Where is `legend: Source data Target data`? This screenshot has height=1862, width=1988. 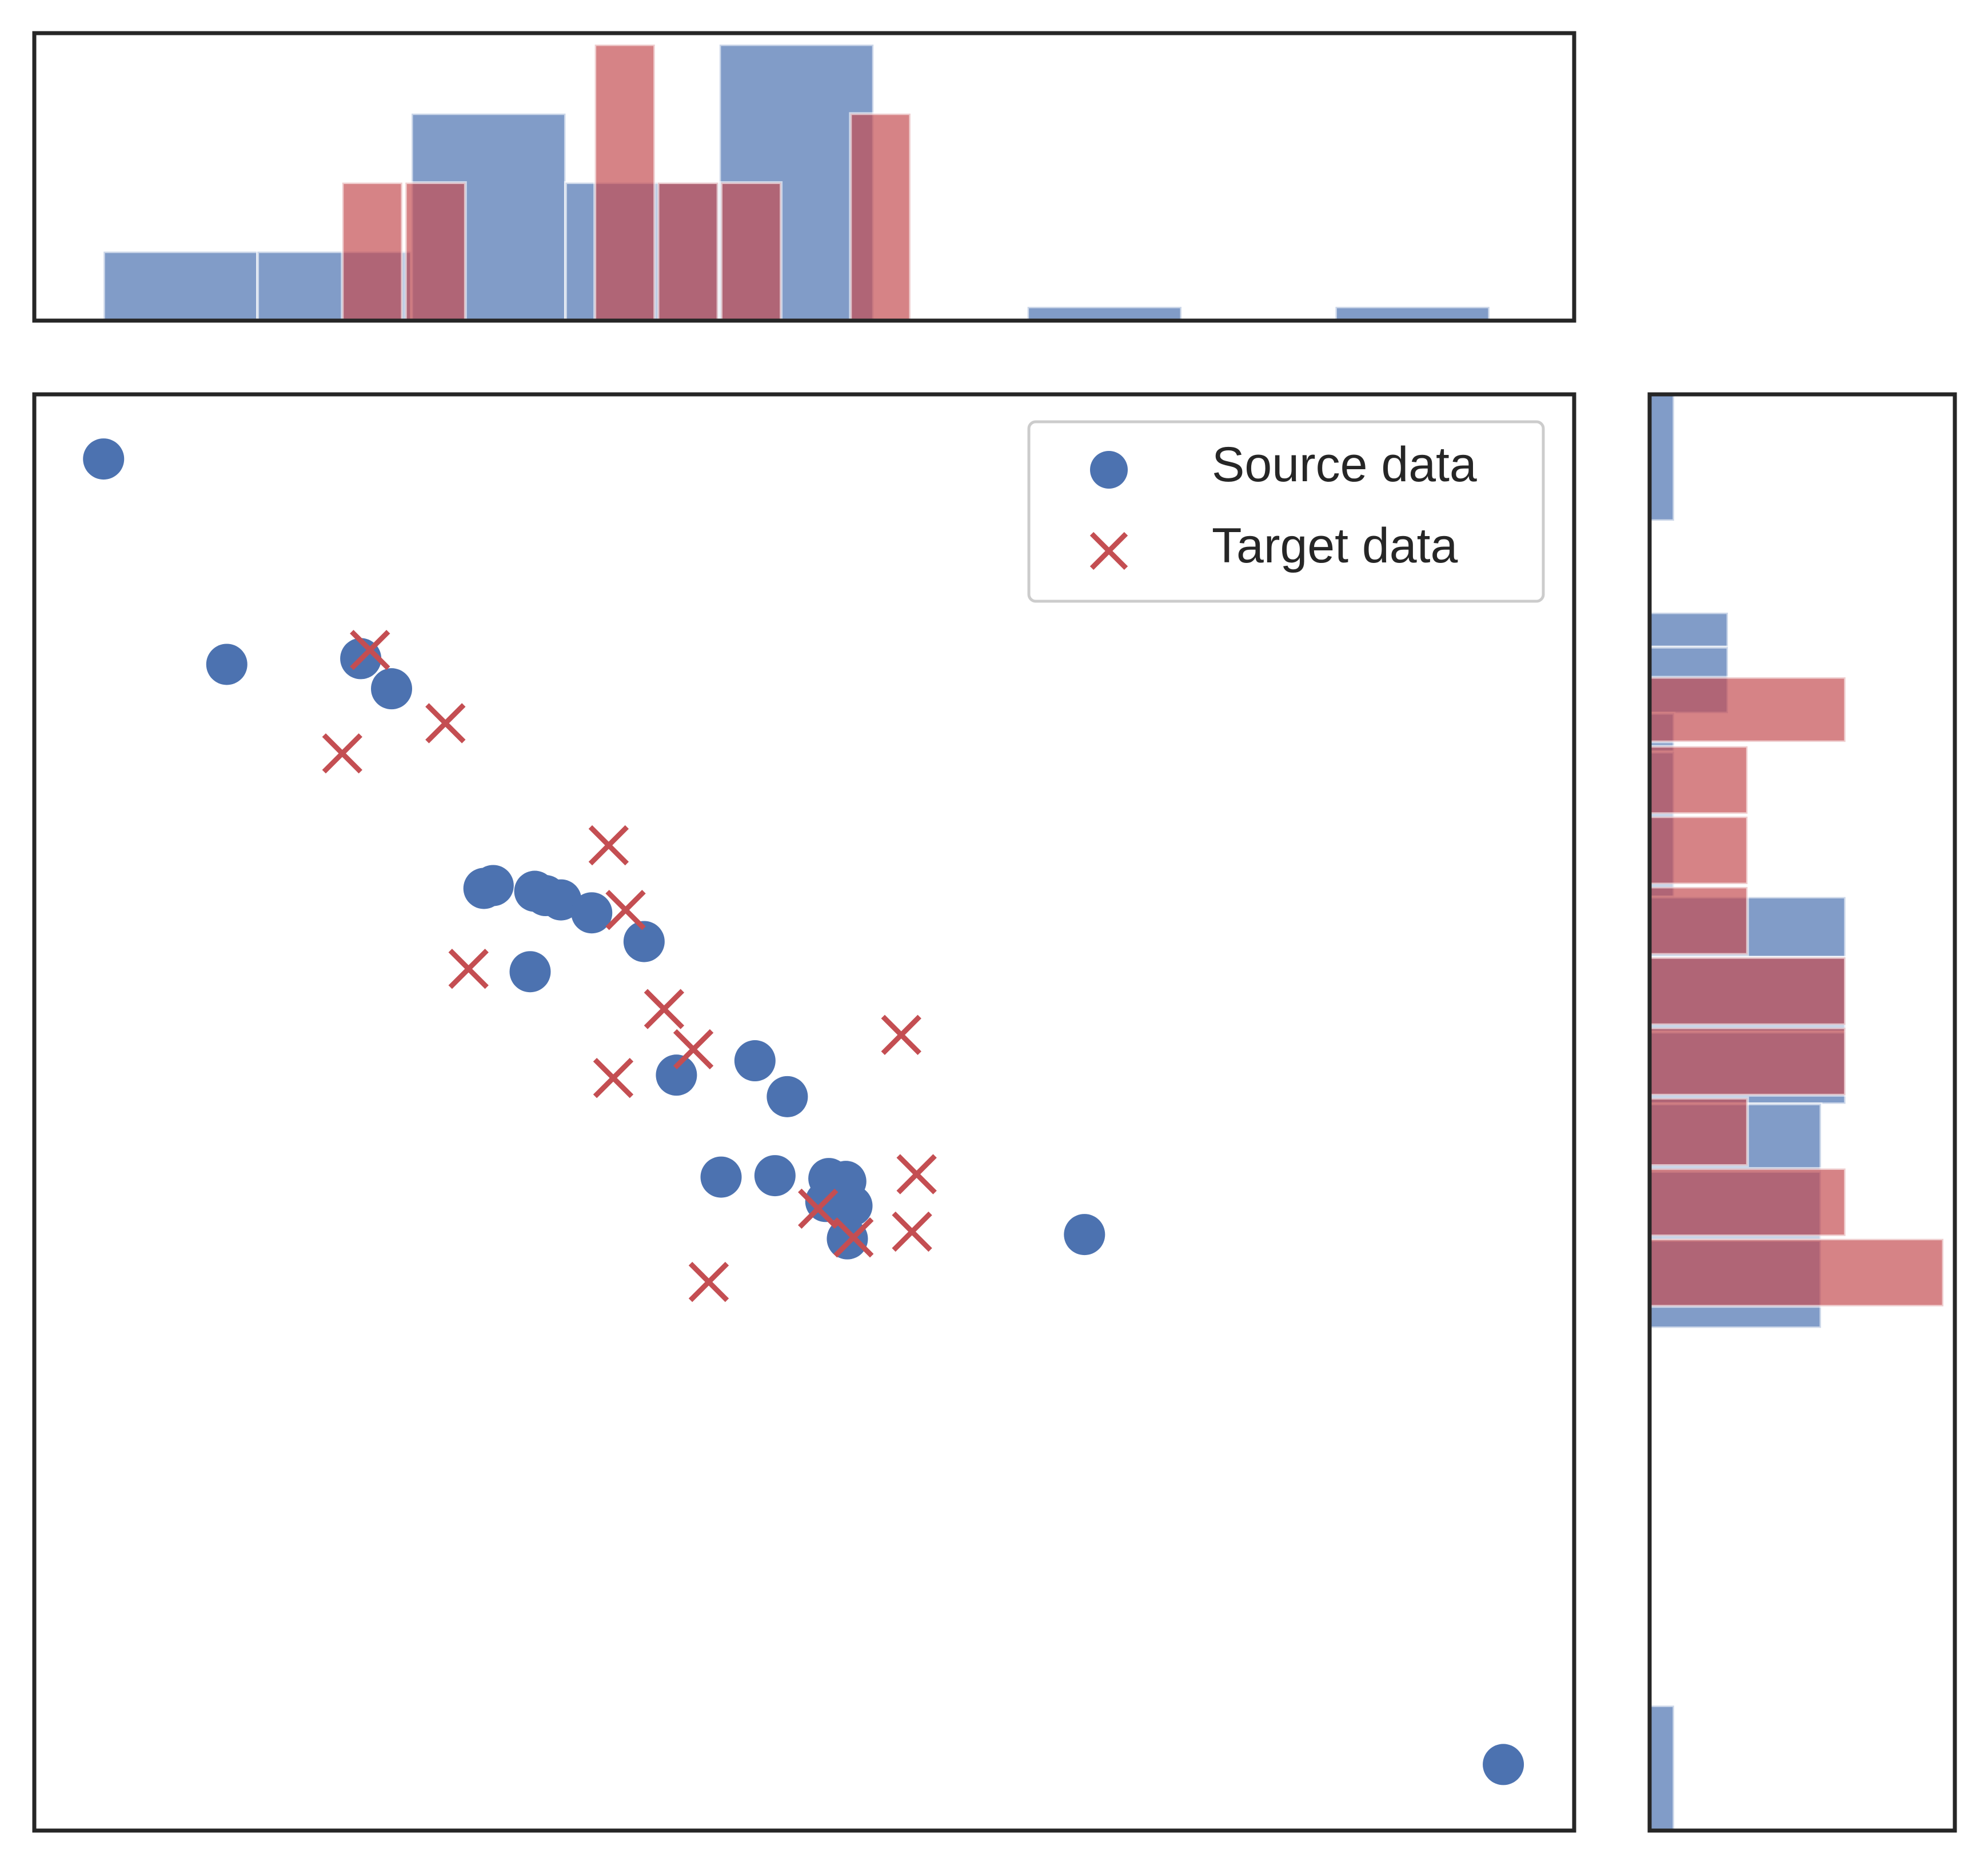
legend: Source data Target data is located at coordinates (1286, 511).